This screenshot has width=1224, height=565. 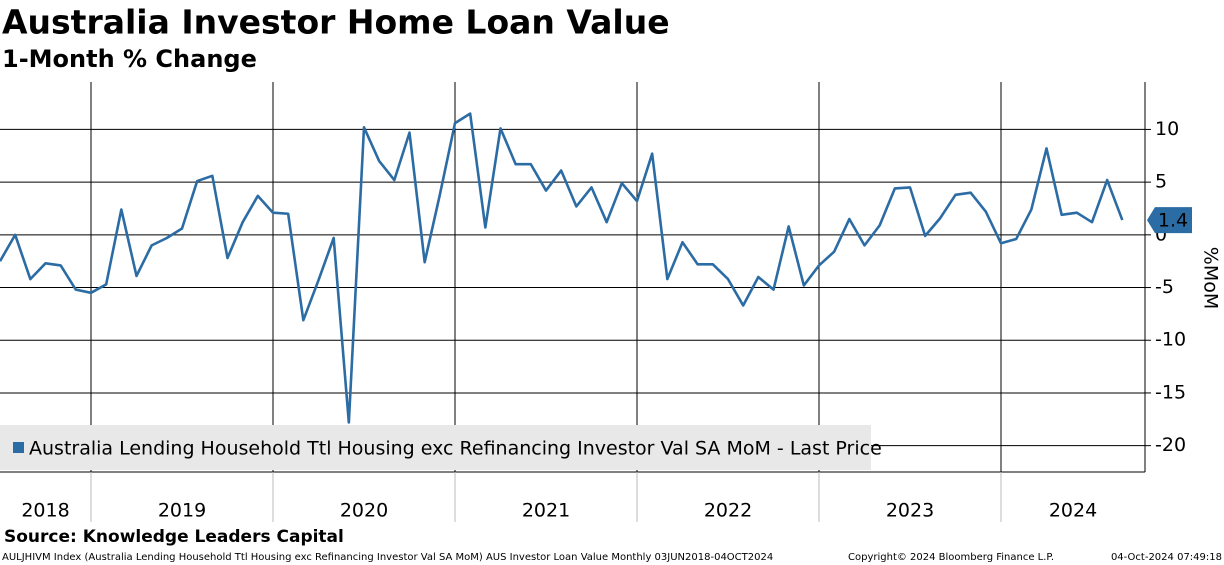 What do you see at coordinates (1211, 278) in the screenshot?
I see `y-axis-label: %MoM` at bounding box center [1211, 278].